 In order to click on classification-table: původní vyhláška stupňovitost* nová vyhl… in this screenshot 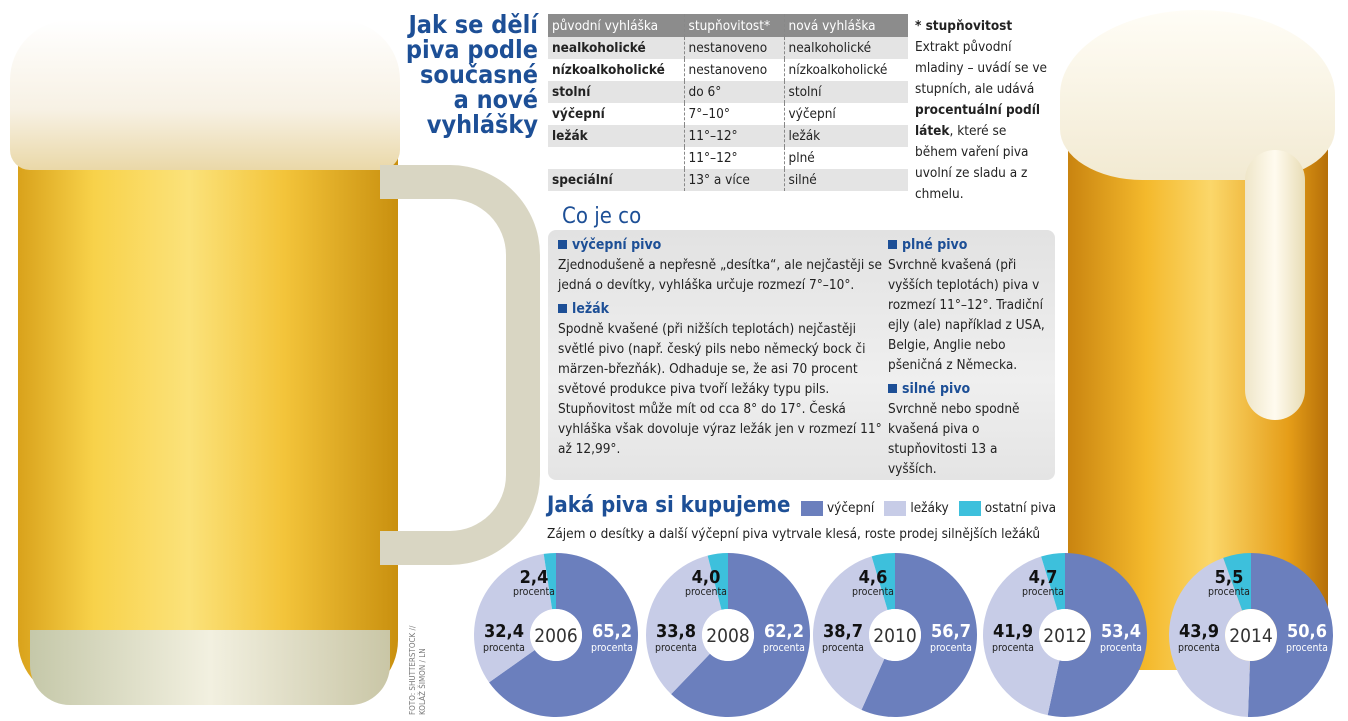, I will do `click(728, 102)`.